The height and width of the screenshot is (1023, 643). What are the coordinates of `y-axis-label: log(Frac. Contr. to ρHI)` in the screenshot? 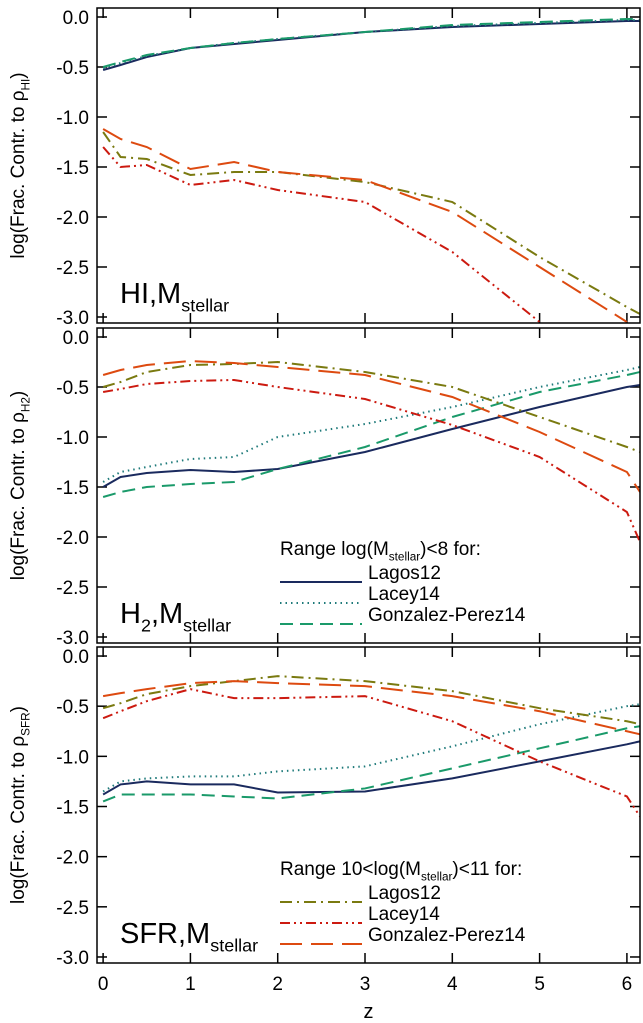 It's located at (20, 165).